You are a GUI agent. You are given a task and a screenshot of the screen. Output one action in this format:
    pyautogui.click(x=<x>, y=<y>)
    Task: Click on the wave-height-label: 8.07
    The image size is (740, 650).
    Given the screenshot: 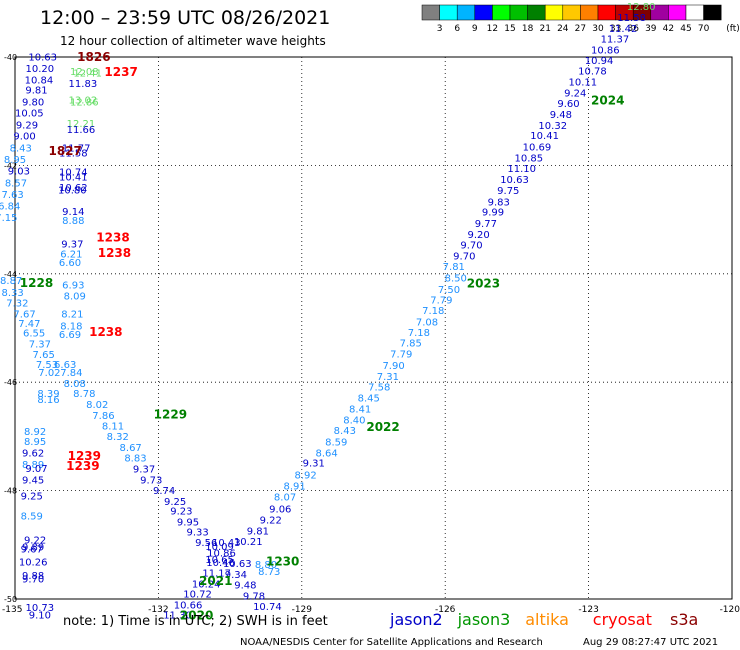 What is the action you would take?
    pyautogui.click(x=285, y=498)
    